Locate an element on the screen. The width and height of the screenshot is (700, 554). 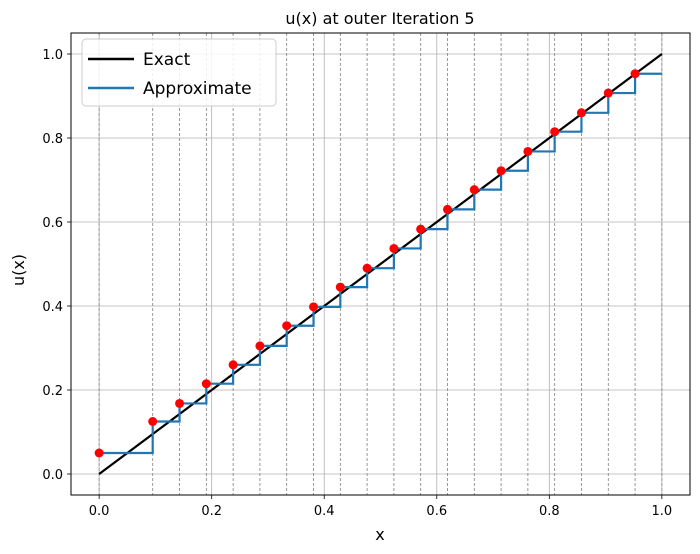
legend-approximate-label: Approximate is located at coordinates (197, 89).